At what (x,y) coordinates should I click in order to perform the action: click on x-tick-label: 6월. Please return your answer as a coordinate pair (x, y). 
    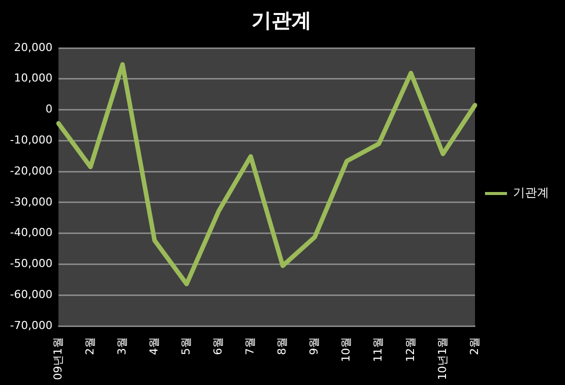
    Looking at the image, I should click on (218, 346).